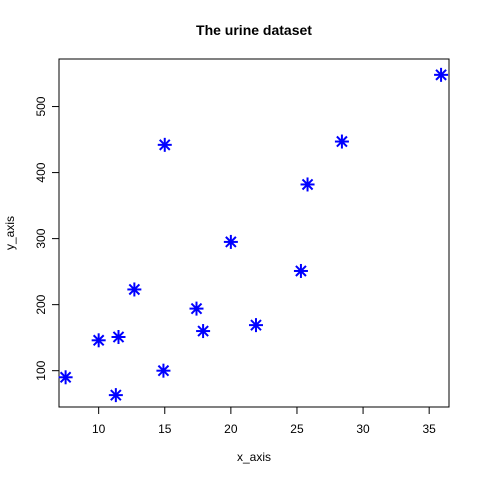 The image size is (480, 480). I want to click on y-tick-label: 500, so click(41, 106).